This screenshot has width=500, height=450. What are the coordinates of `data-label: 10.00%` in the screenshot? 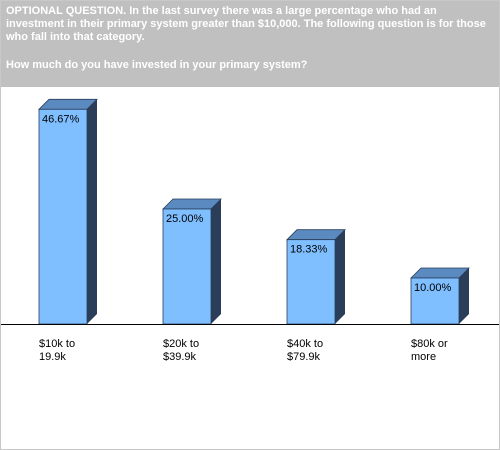 It's located at (433, 288).